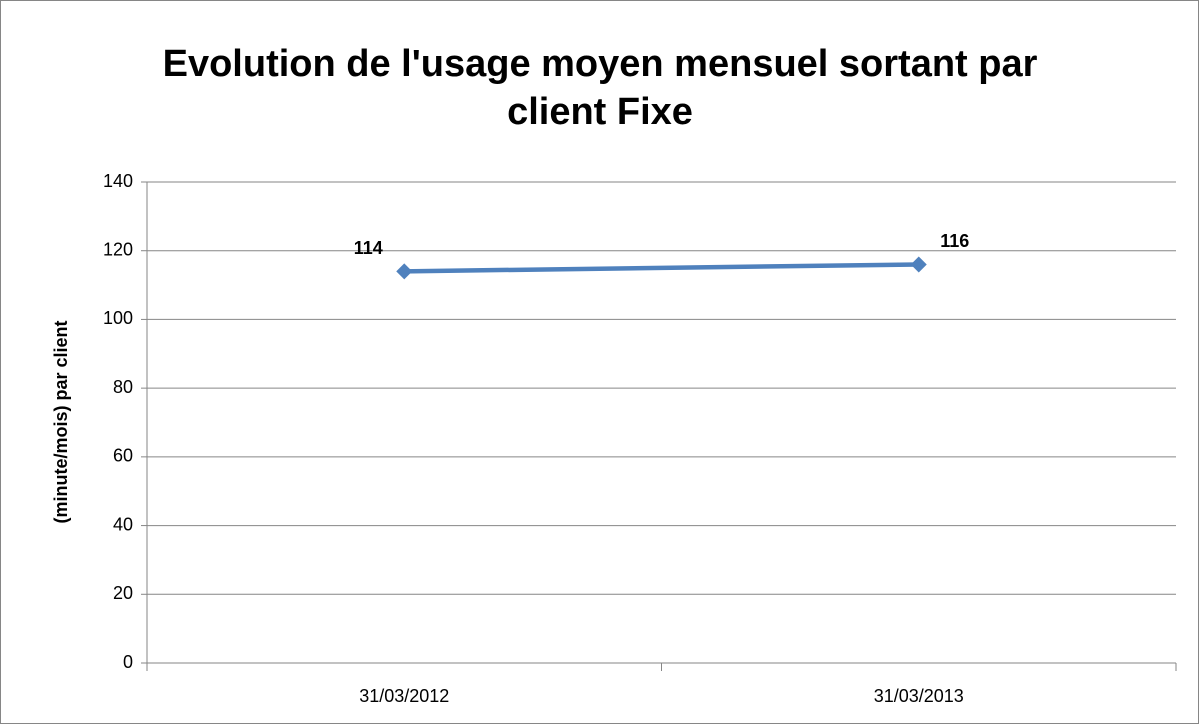 The width and height of the screenshot is (1199, 724). I want to click on y-tick-label: 140, so click(118, 181).